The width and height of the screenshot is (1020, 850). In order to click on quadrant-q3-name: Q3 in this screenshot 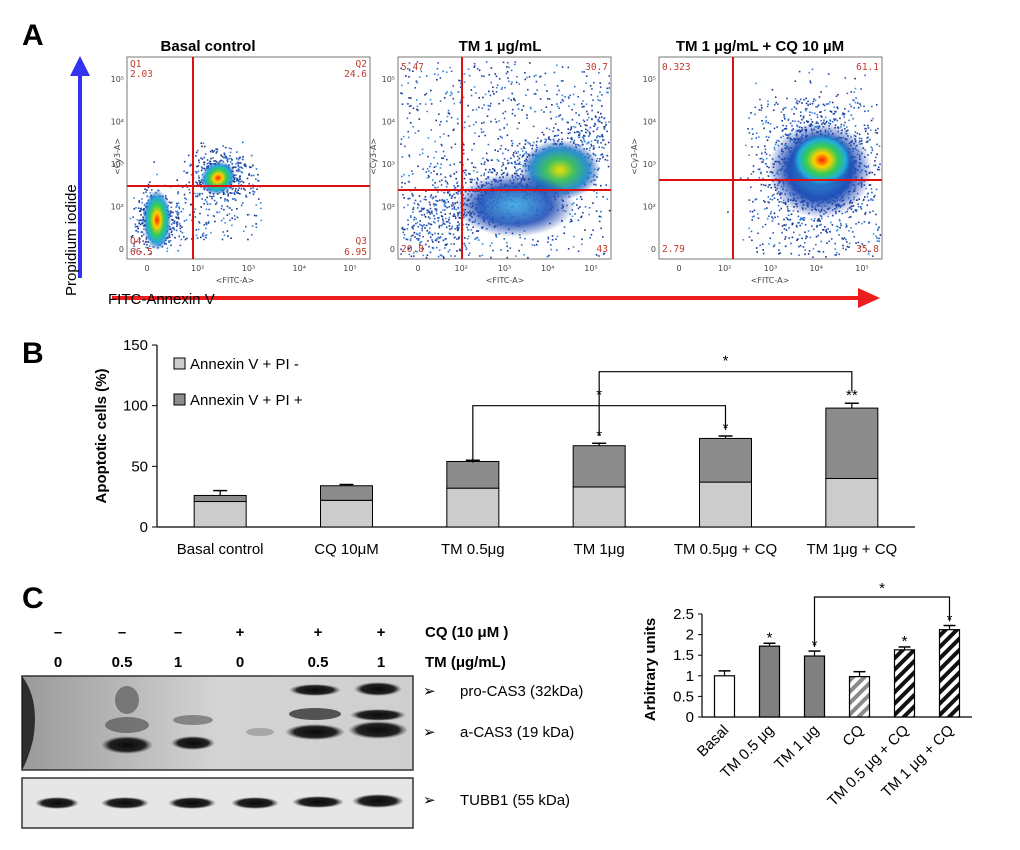, I will do `click(361, 241)`.